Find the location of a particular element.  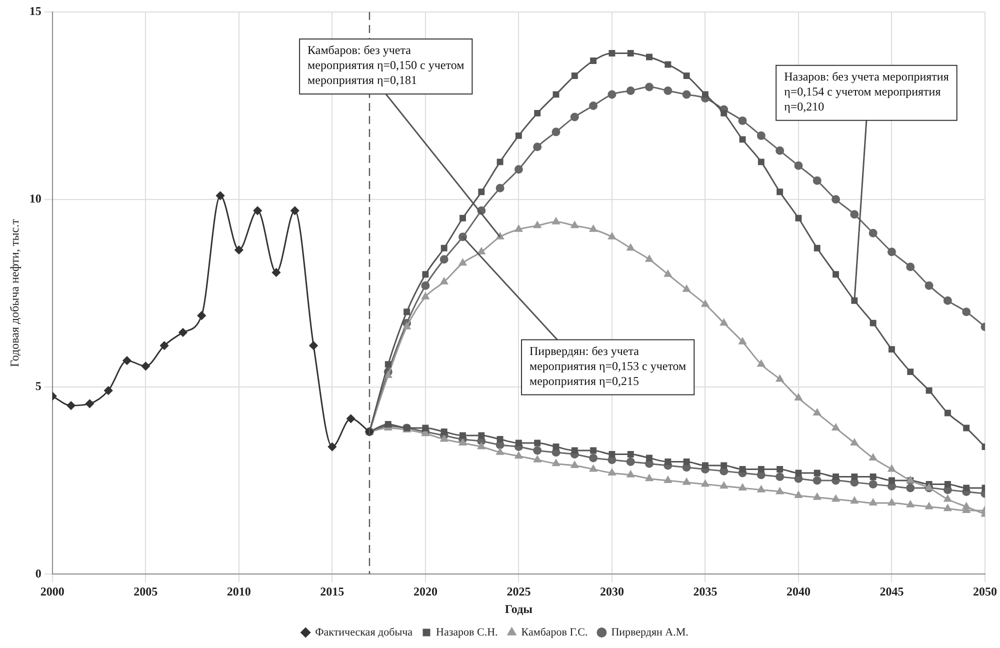

x-axis-title: Годы is located at coordinates (519, 609).